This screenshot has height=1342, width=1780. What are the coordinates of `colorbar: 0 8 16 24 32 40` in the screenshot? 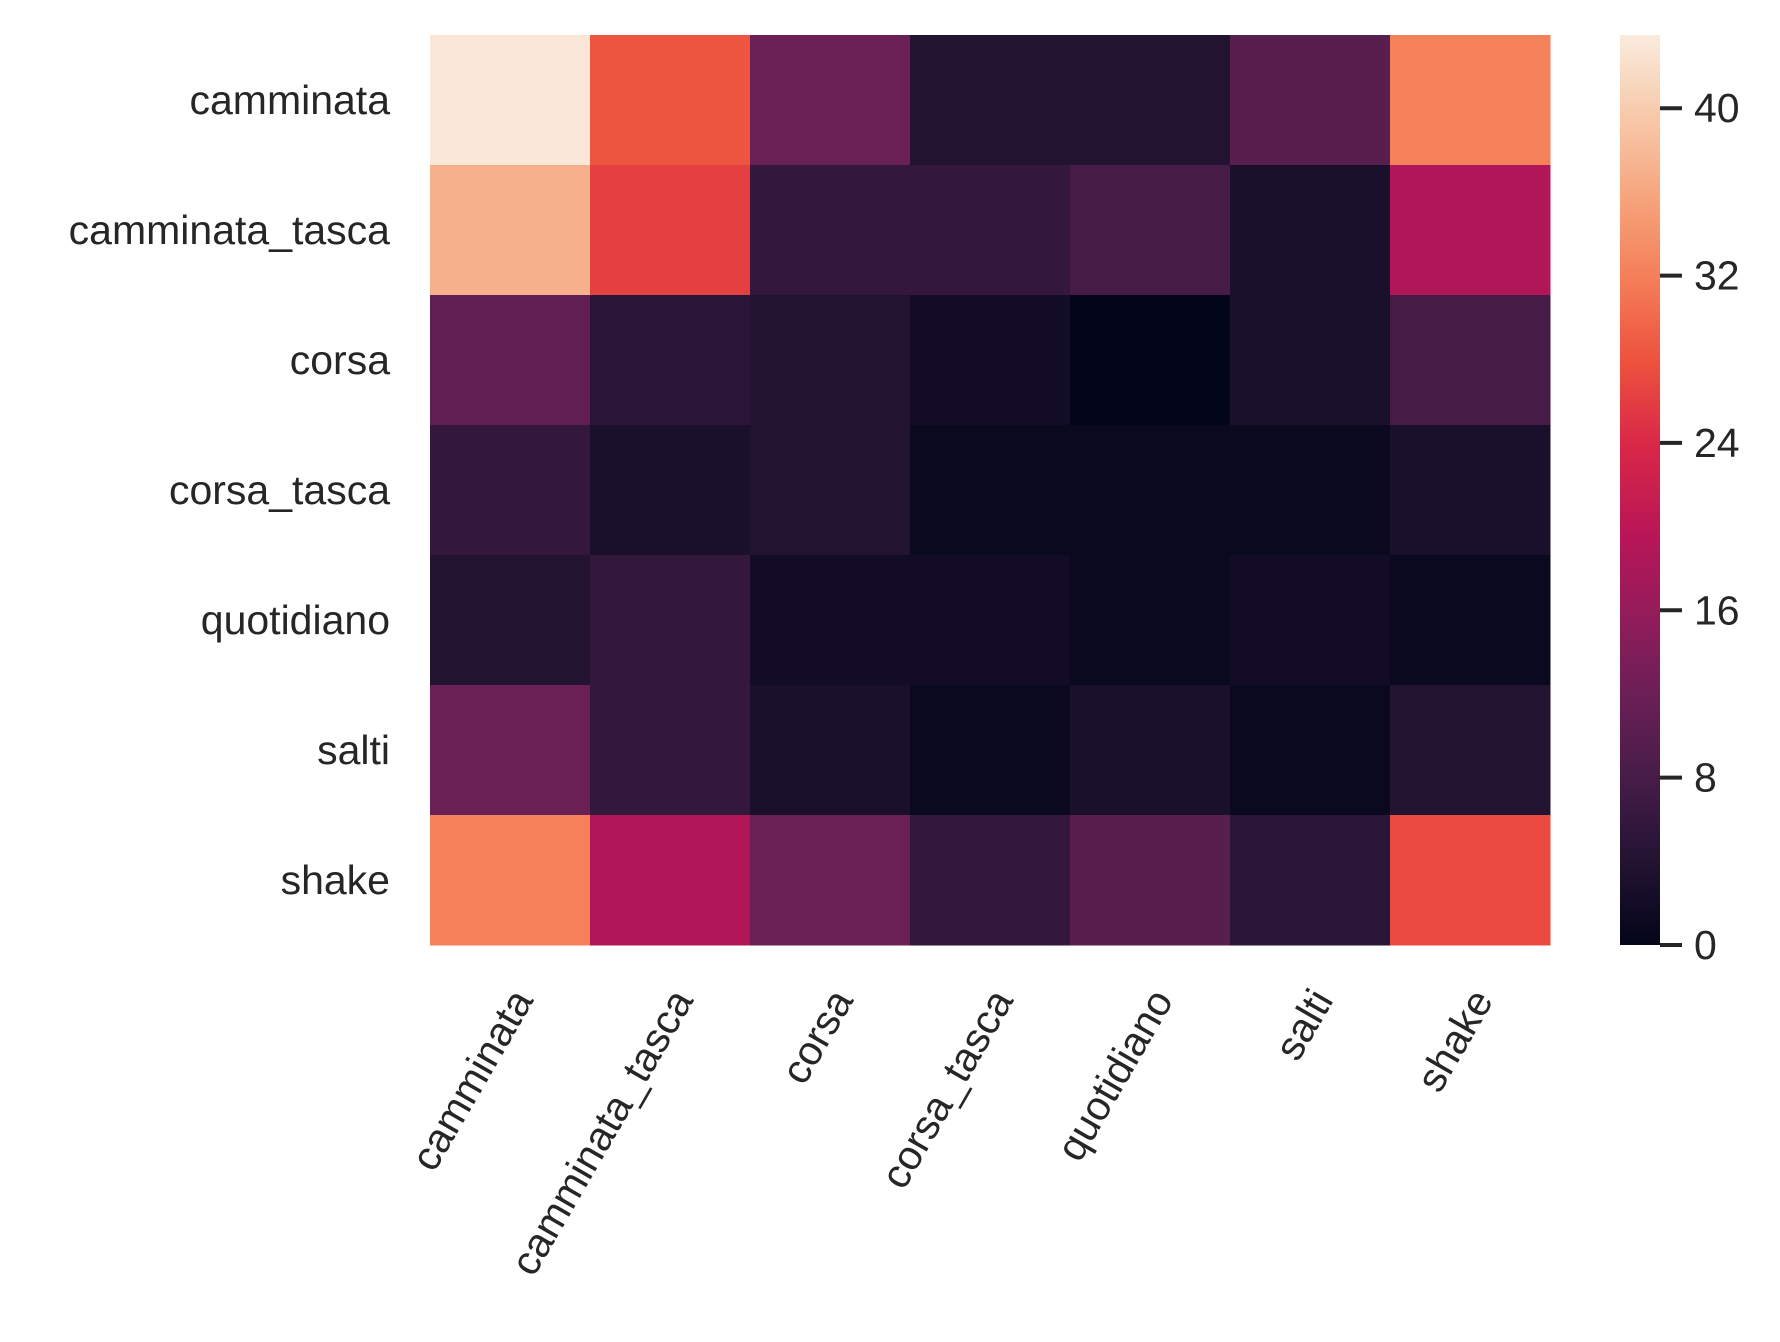 It's located at (1680, 501).